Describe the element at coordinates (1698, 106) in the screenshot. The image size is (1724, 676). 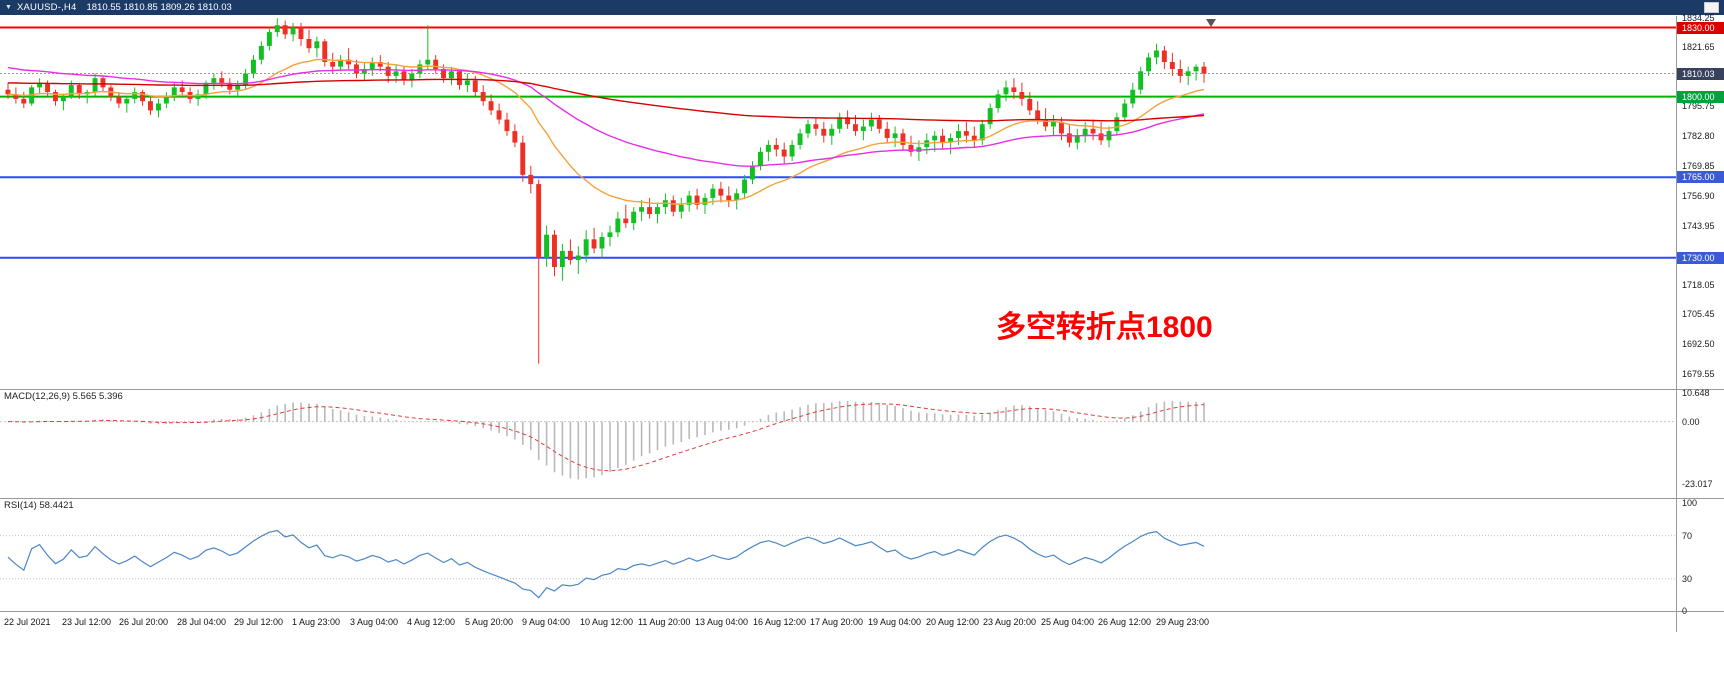
I see `price-scale-label: 1795.75` at that location.